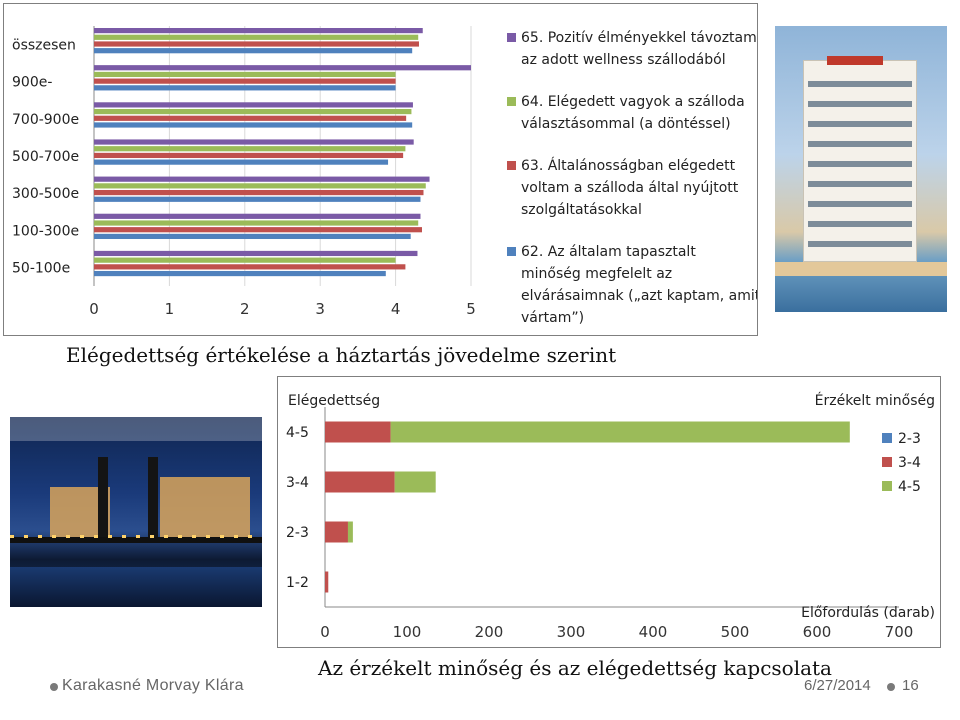 The height and width of the screenshot is (720, 960). I want to click on bridge-water, so click(136, 587).